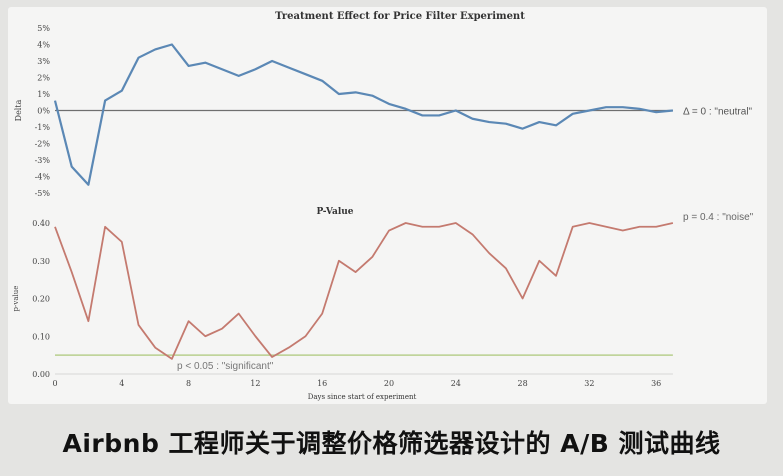  What do you see at coordinates (121, 383) in the screenshot?
I see `x-tick: 4` at bounding box center [121, 383].